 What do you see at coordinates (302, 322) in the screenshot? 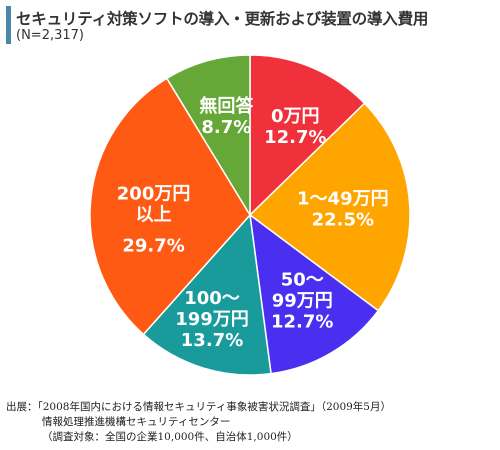
I see `slice-value-label-2: 12.7%` at bounding box center [302, 322].